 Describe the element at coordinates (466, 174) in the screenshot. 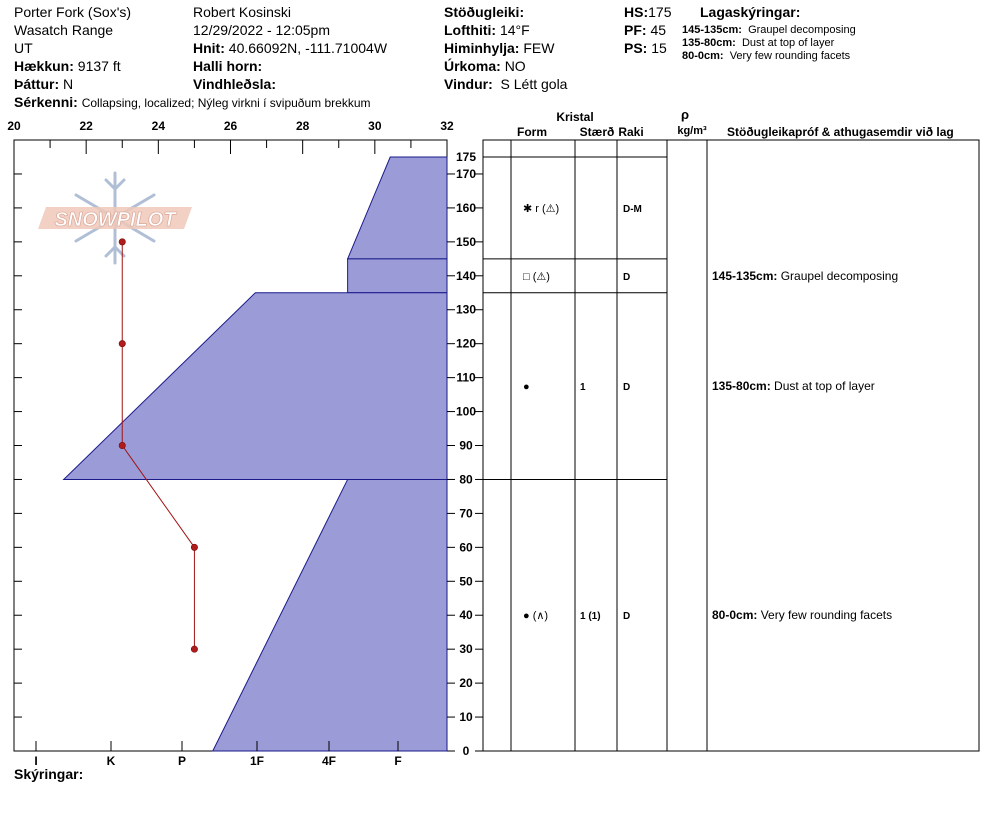

I see `height-tick-label: 170` at that location.